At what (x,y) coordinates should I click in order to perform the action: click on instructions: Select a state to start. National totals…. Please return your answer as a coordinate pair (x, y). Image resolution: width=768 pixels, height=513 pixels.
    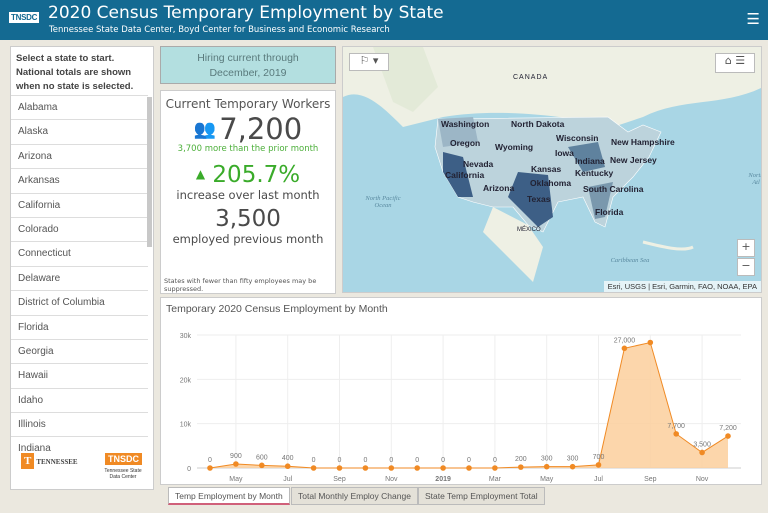
    Looking at the image, I should click on (75, 72).